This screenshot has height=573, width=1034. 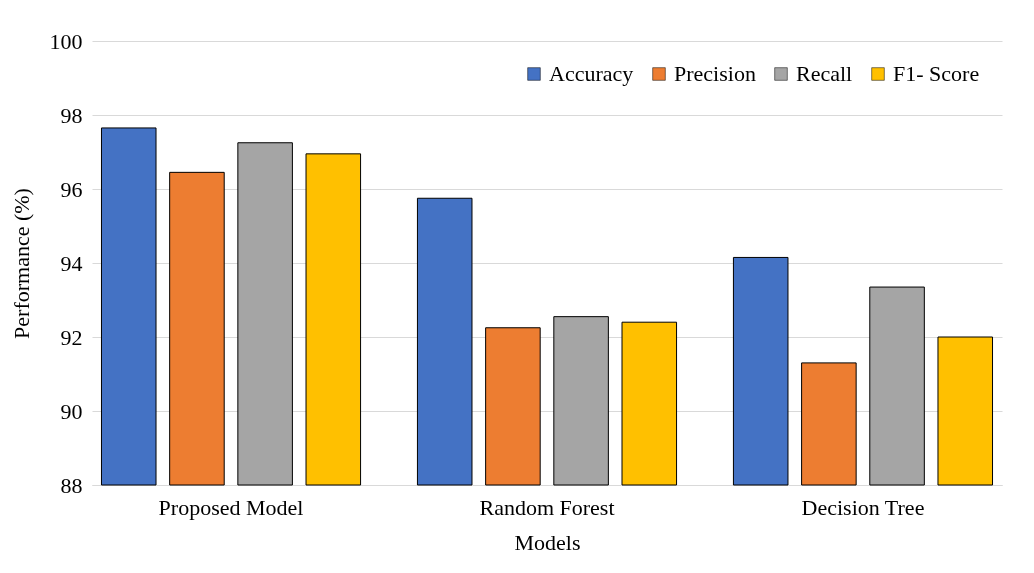 What do you see at coordinates (715, 73) in the screenshot?
I see `legend-label: Precision` at bounding box center [715, 73].